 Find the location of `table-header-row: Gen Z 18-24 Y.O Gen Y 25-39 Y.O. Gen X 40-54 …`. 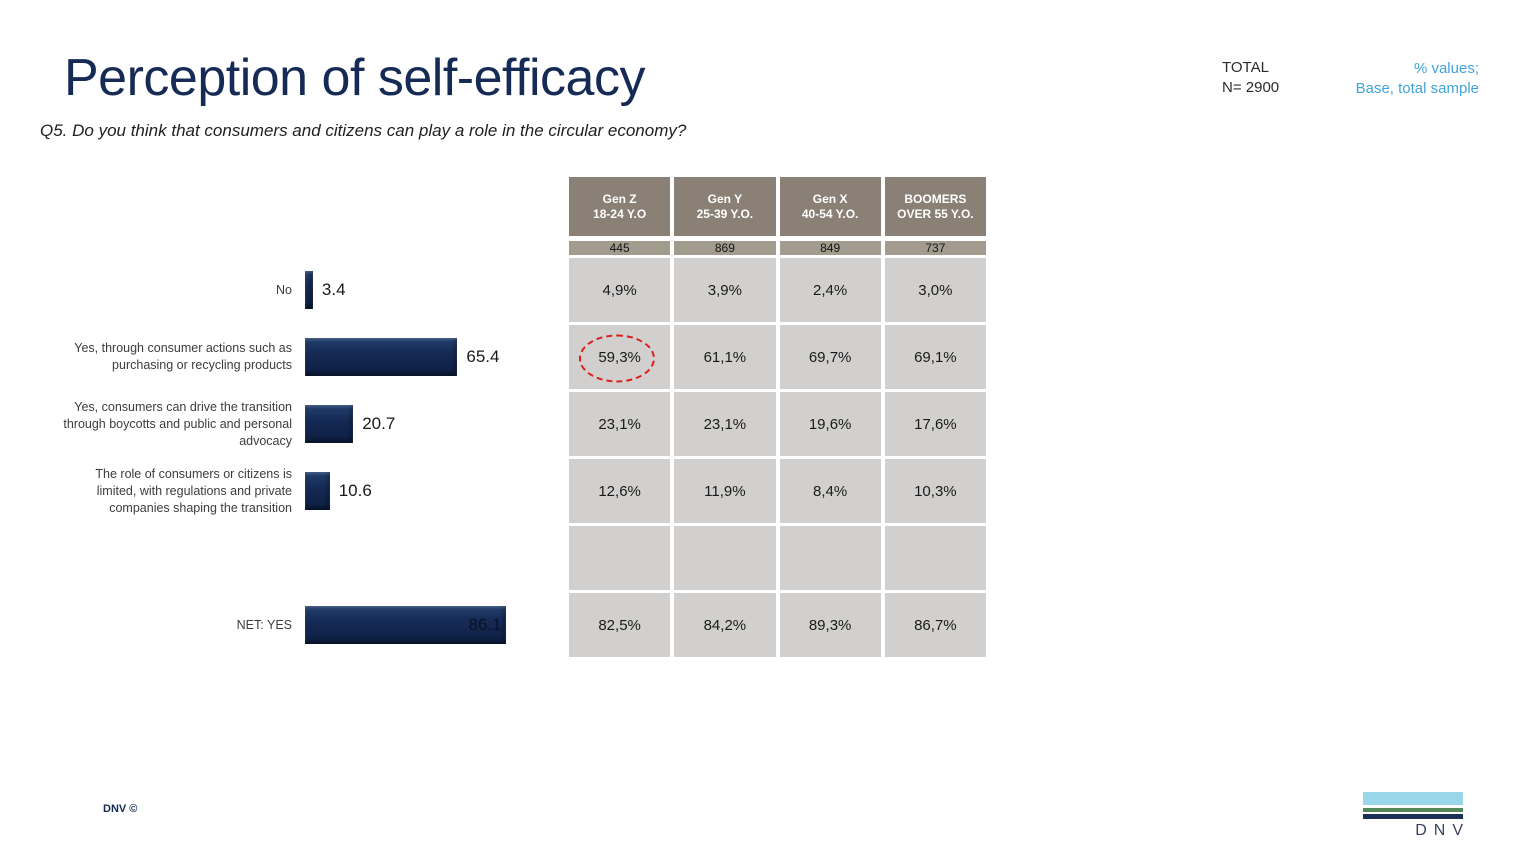

table-header-row: Gen Z 18-24 Y.O Gen Y 25-39 Y.O. Gen X 40-54 … is located at coordinates (777, 206).